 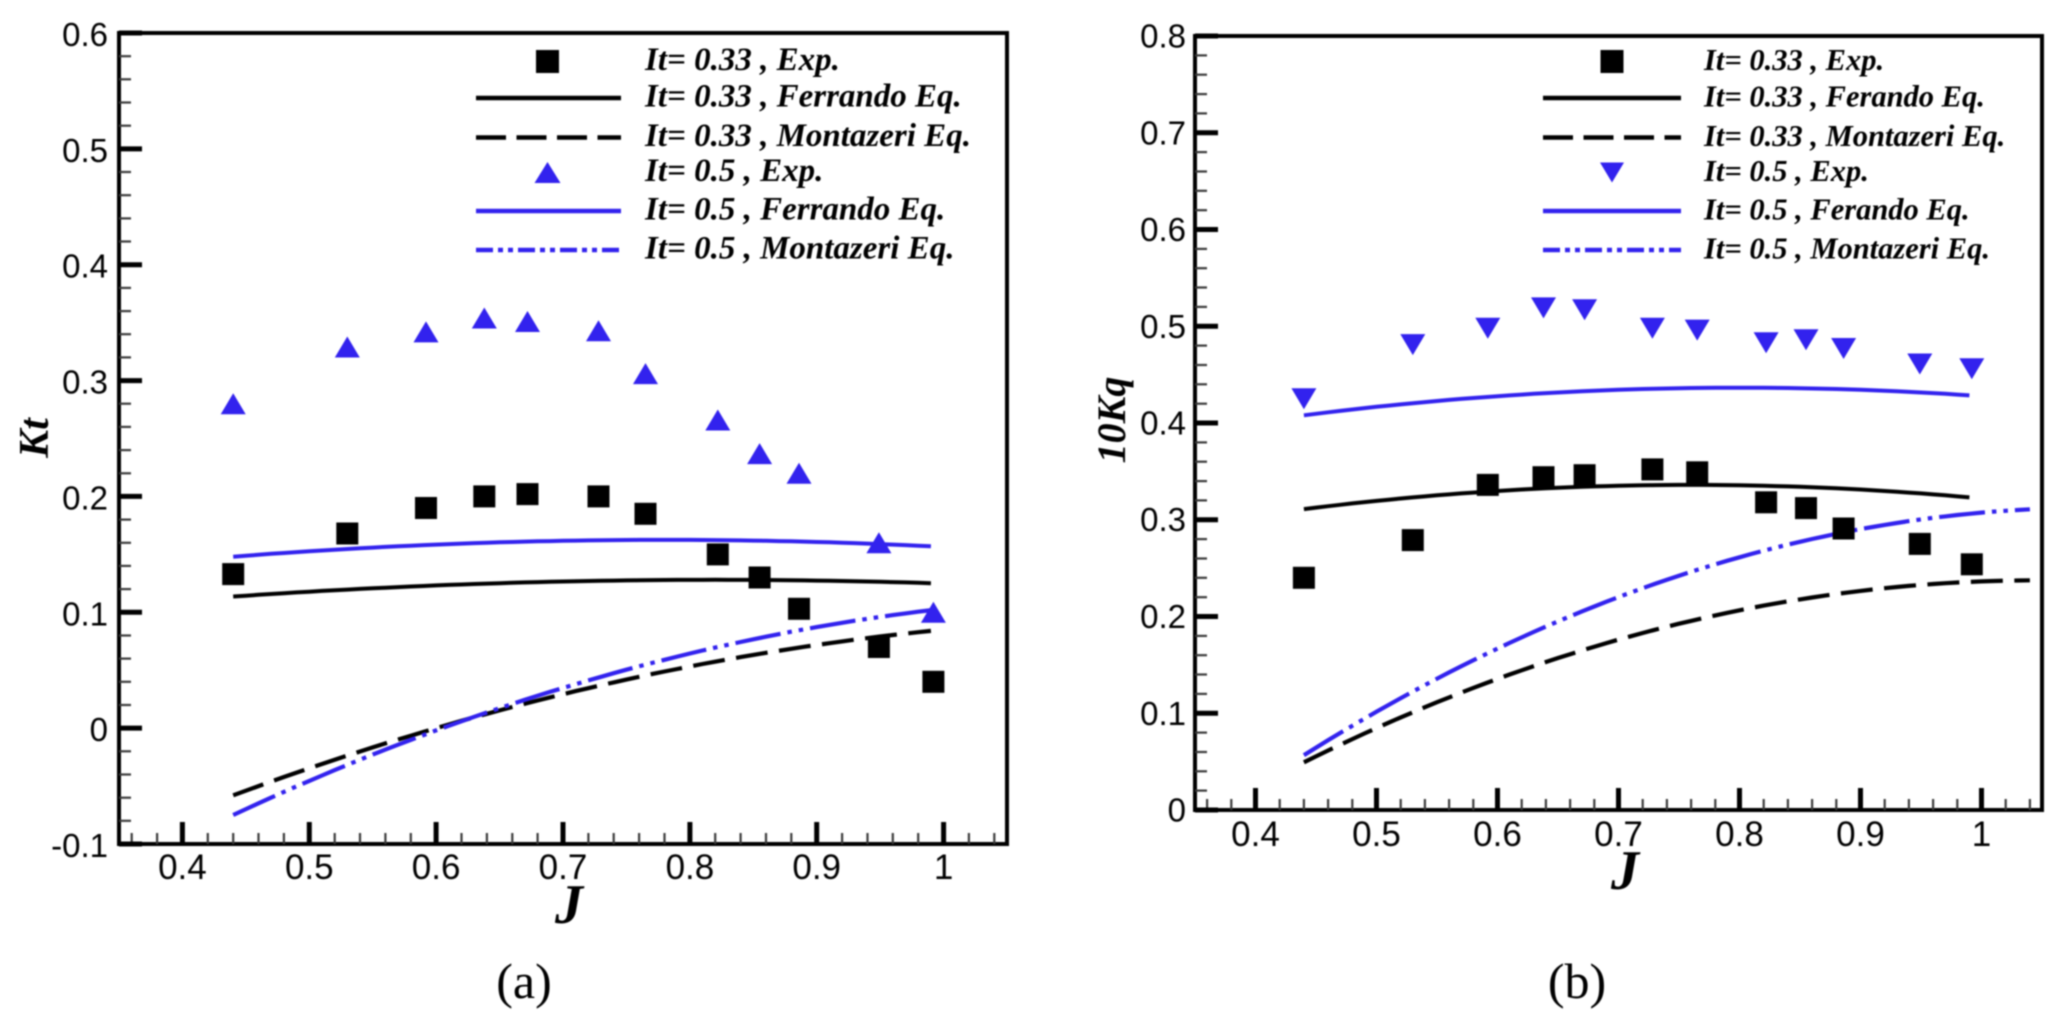 I want to click on svg-text: -0.1, so click(x=79, y=845).